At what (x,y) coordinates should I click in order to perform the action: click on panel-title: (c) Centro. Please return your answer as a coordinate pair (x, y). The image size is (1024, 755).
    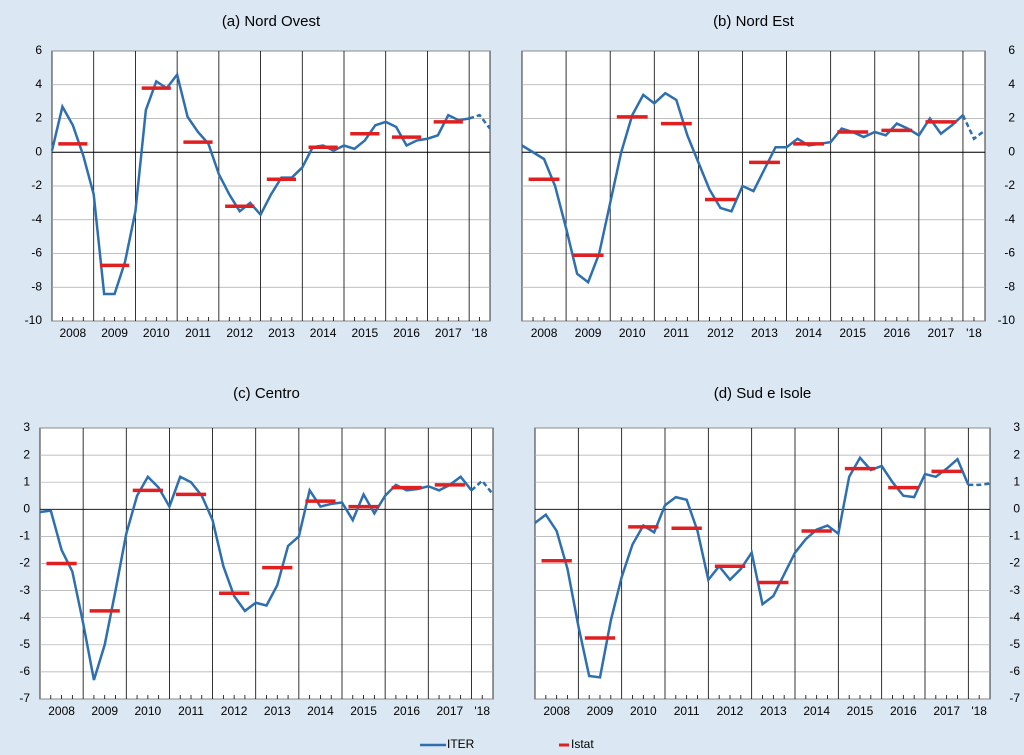
    Looking at the image, I should click on (266, 393).